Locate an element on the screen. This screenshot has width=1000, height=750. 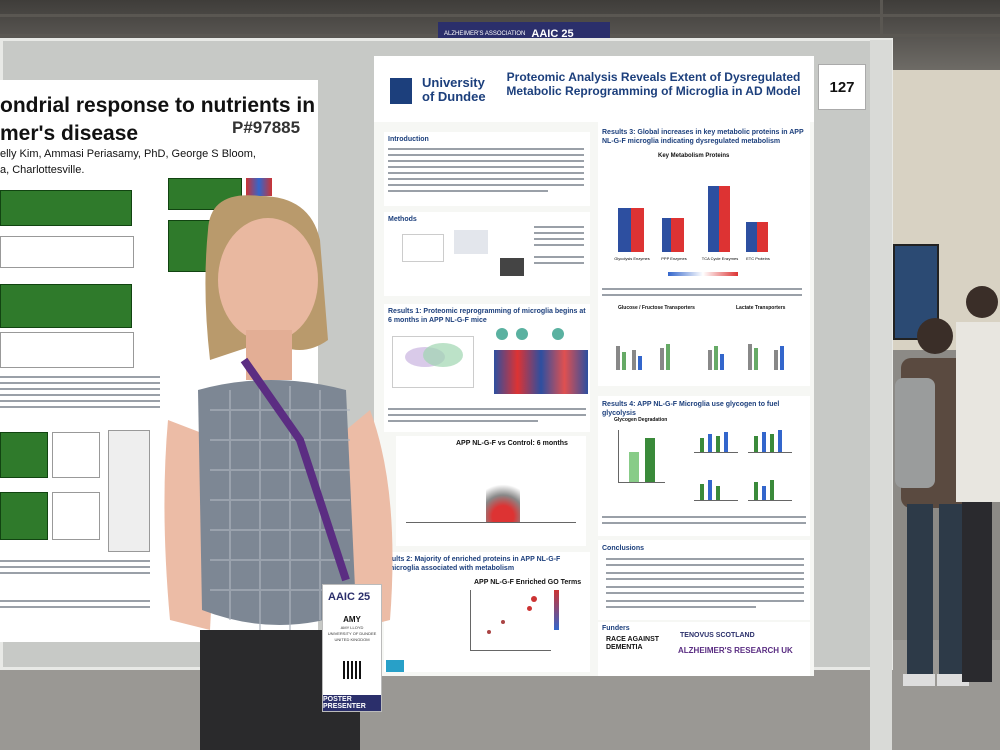
poster-number-card: 127 is located at coordinates (842, 87).